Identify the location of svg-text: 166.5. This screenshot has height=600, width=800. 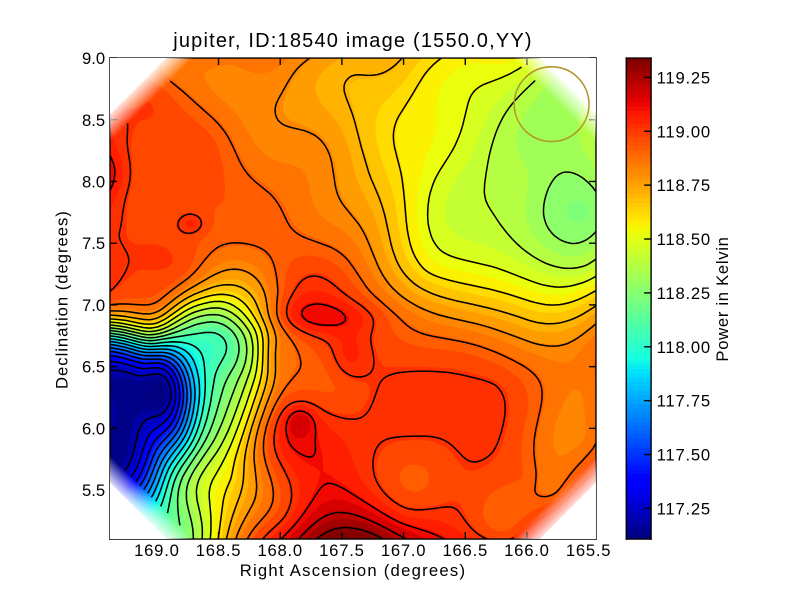
(465, 550).